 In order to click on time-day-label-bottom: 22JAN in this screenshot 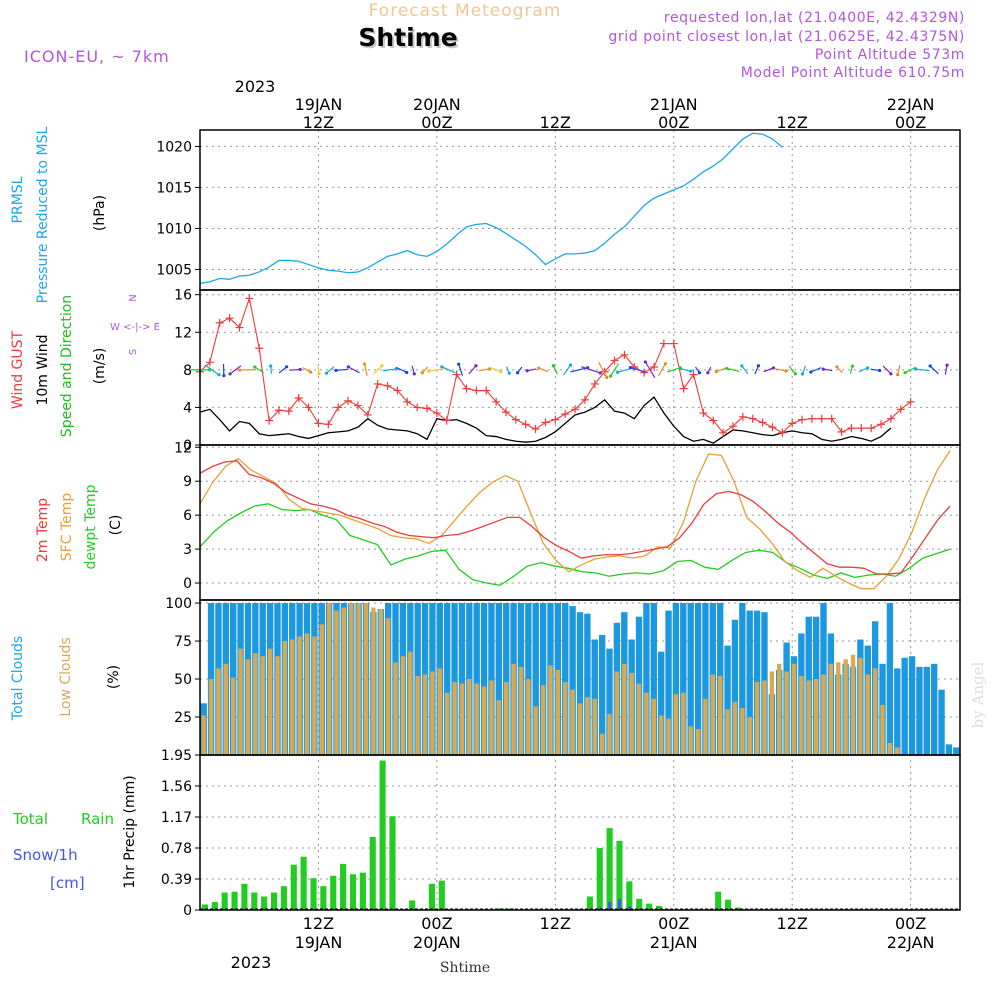, I will do `click(911, 942)`.